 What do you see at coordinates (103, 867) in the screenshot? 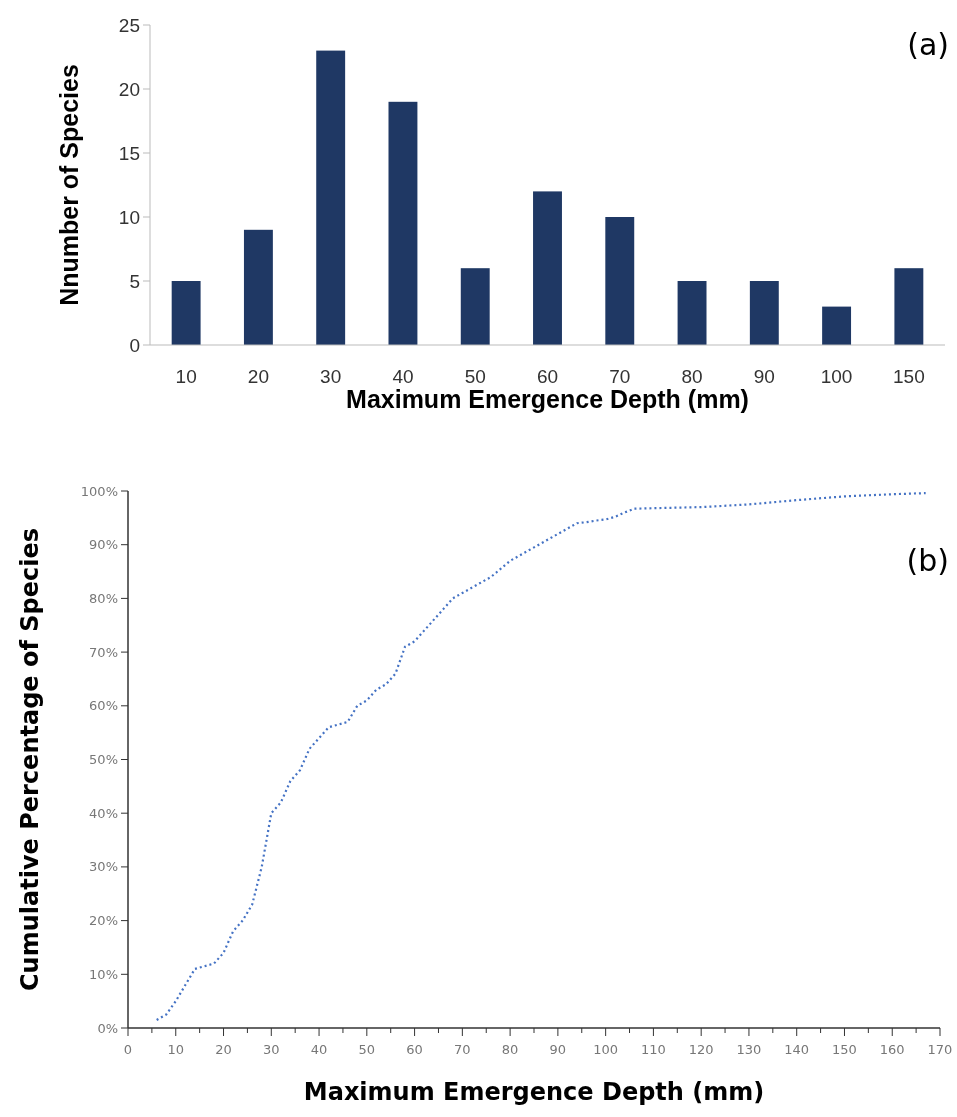
I see `y-tick-label: 30%` at bounding box center [103, 867].